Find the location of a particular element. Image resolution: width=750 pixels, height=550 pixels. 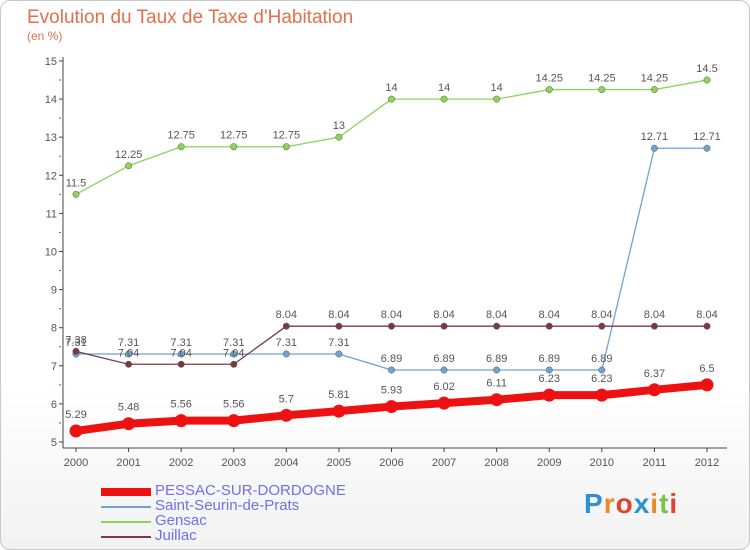

y-tick-label: 7 is located at coordinates (54, 367).